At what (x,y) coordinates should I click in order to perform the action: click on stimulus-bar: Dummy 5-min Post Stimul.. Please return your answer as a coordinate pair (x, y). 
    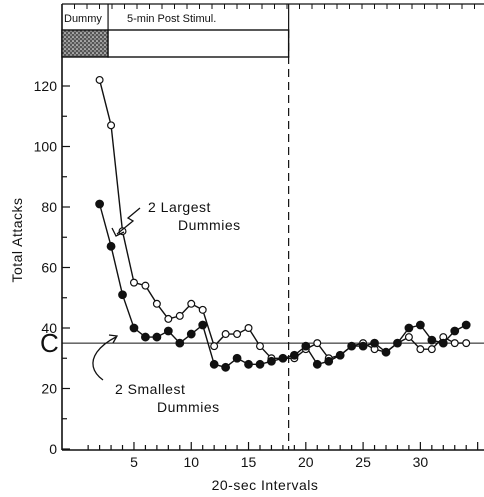
    Looking at the image, I should click on (175, 31).